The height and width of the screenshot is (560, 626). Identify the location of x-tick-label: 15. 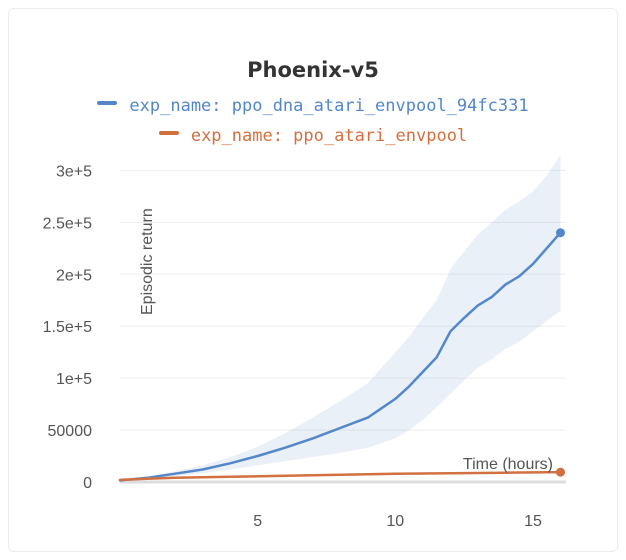
(533, 521).